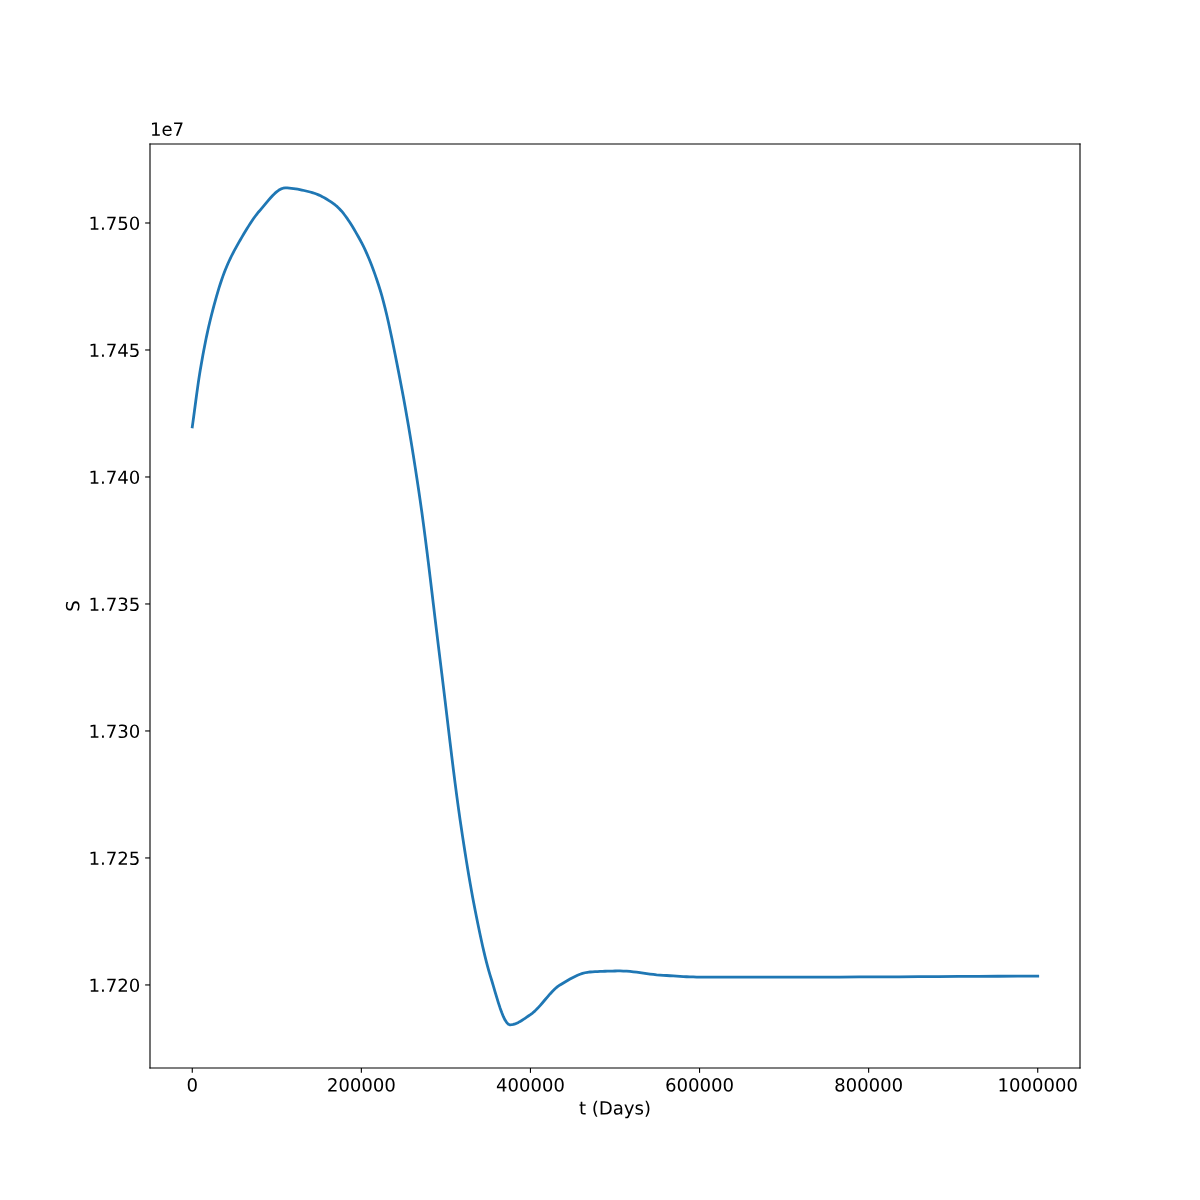 The image size is (1200, 1200). I want to click on x-tick-label: 0, so click(192, 1085).